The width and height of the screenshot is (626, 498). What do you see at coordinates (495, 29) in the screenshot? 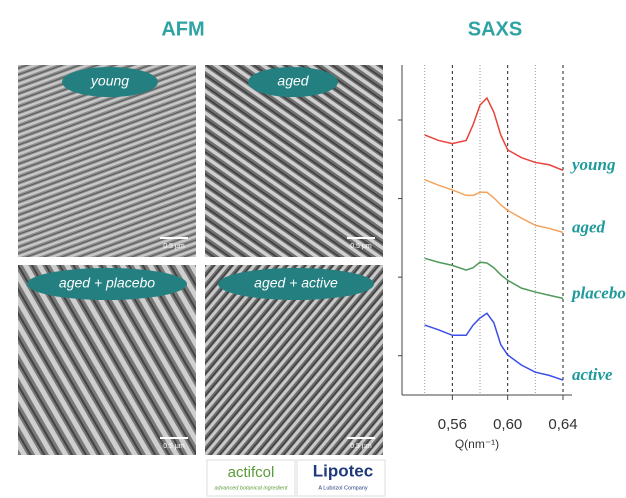
I see `saxs-title: SAXS` at bounding box center [495, 29].